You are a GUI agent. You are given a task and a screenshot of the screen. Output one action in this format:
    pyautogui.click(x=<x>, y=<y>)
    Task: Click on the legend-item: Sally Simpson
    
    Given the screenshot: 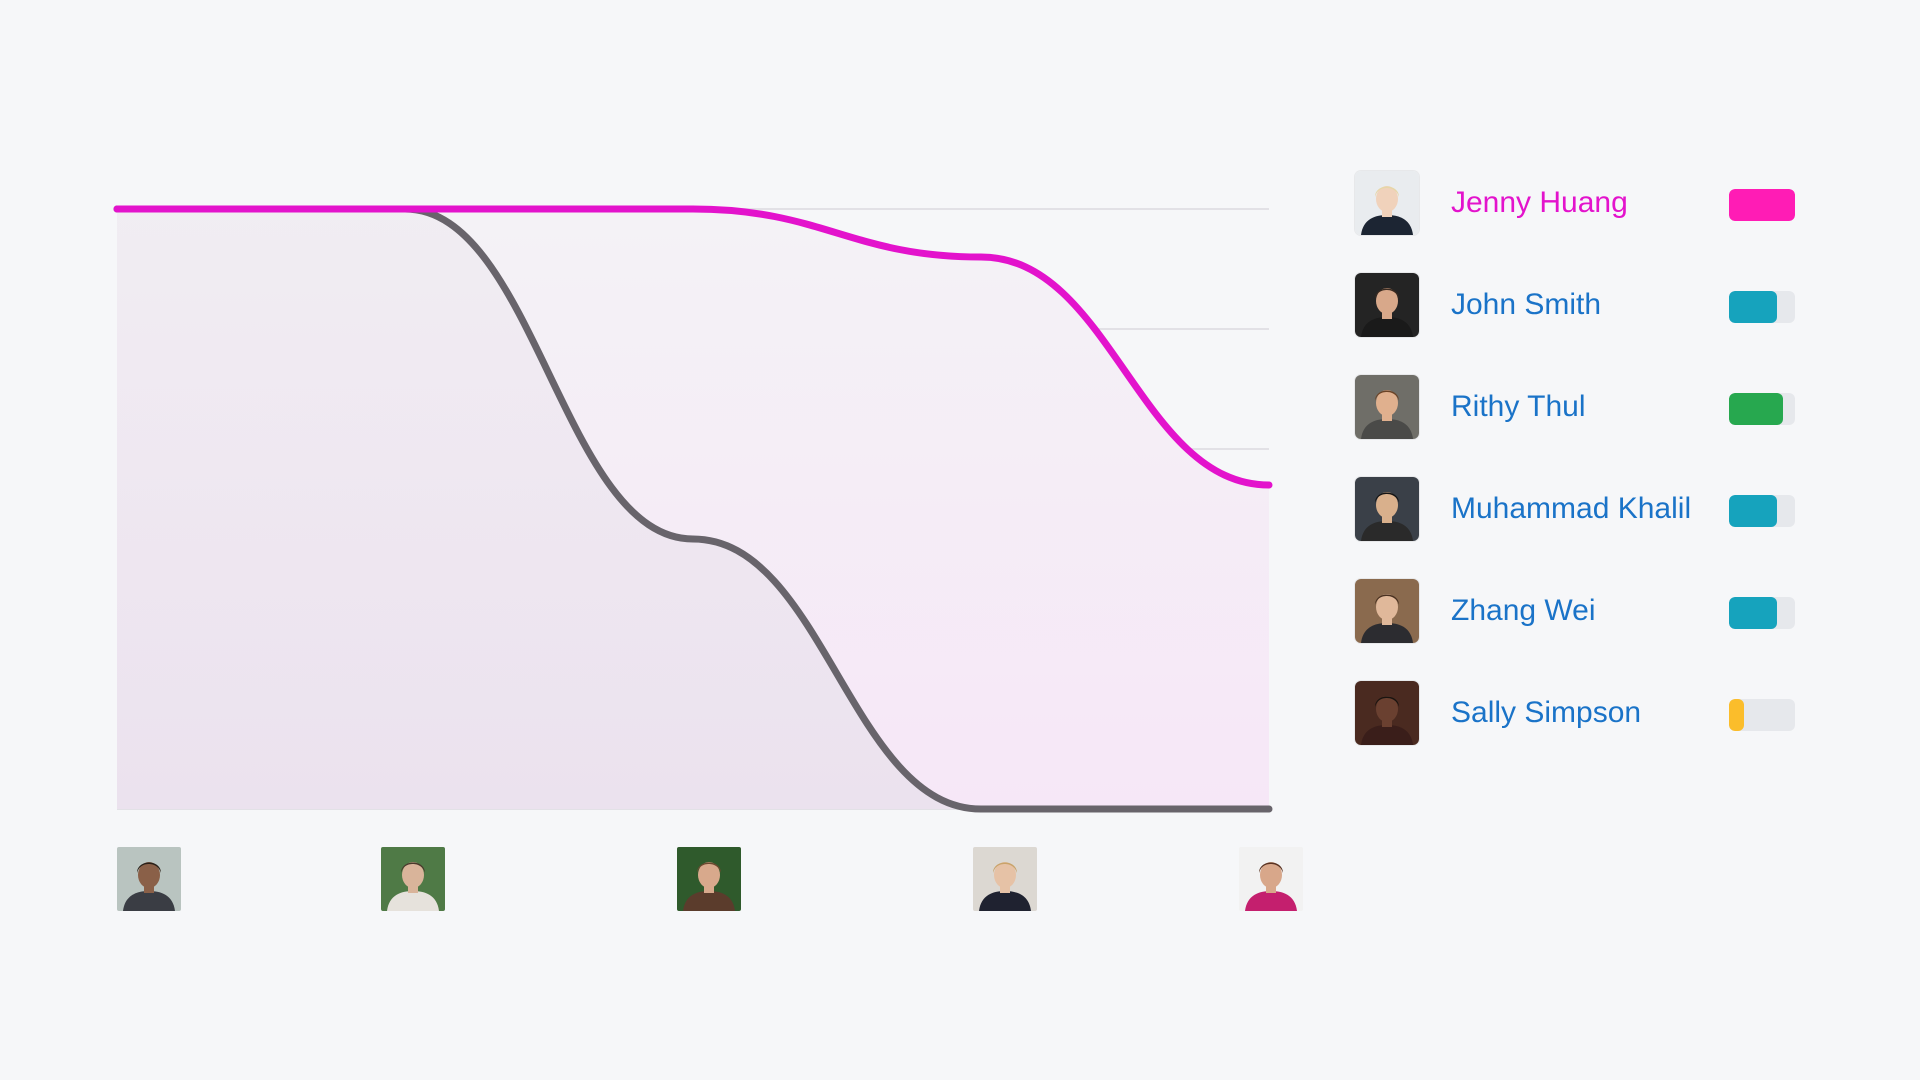 What is the action you would take?
    pyautogui.click(x=1575, y=713)
    